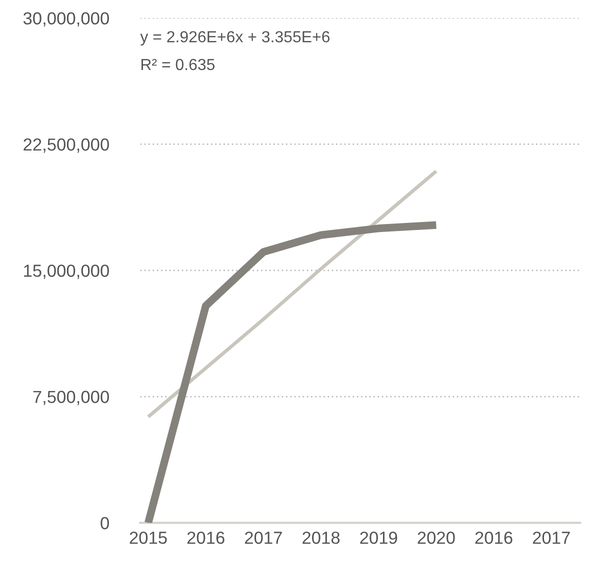  What do you see at coordinates (66, 145) in the screenshot?
I see `y-tick-label: 22,500,000` at bounding box center [66, 145].